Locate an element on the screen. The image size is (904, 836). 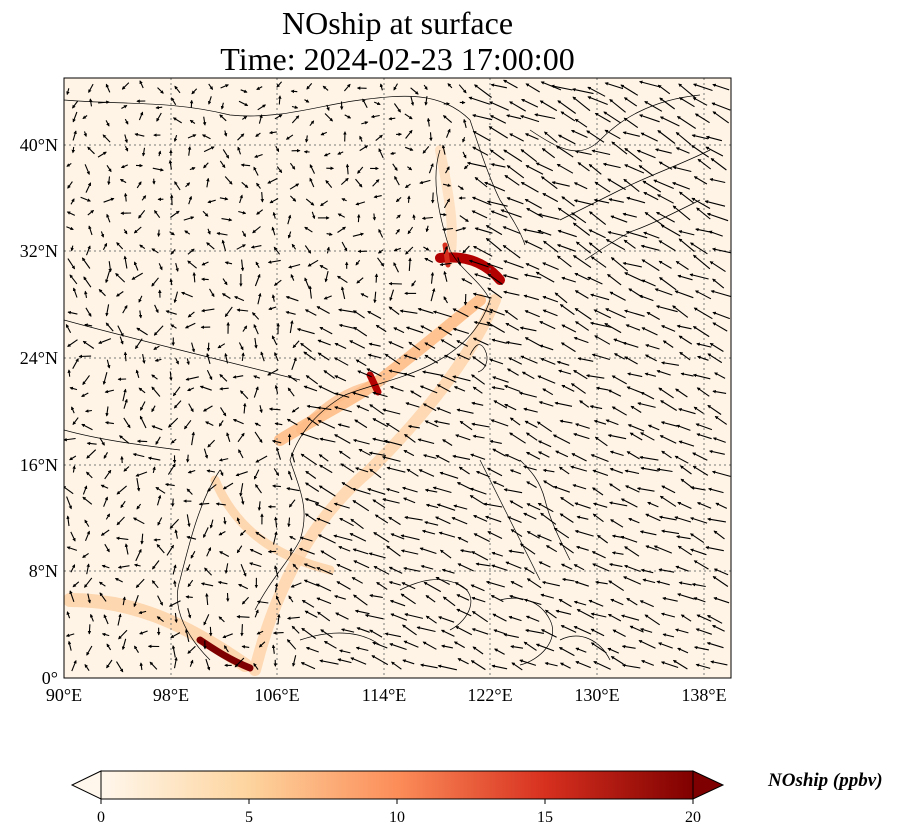
lon-tick-label: 114°E is located at coordinates (384, 695).